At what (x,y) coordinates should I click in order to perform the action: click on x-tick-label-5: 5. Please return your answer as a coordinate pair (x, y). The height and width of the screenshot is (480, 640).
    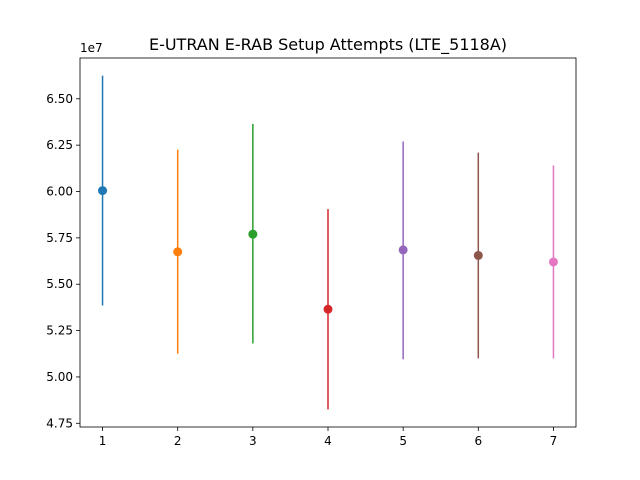
    Looking at the image, I should click on (403, 441).